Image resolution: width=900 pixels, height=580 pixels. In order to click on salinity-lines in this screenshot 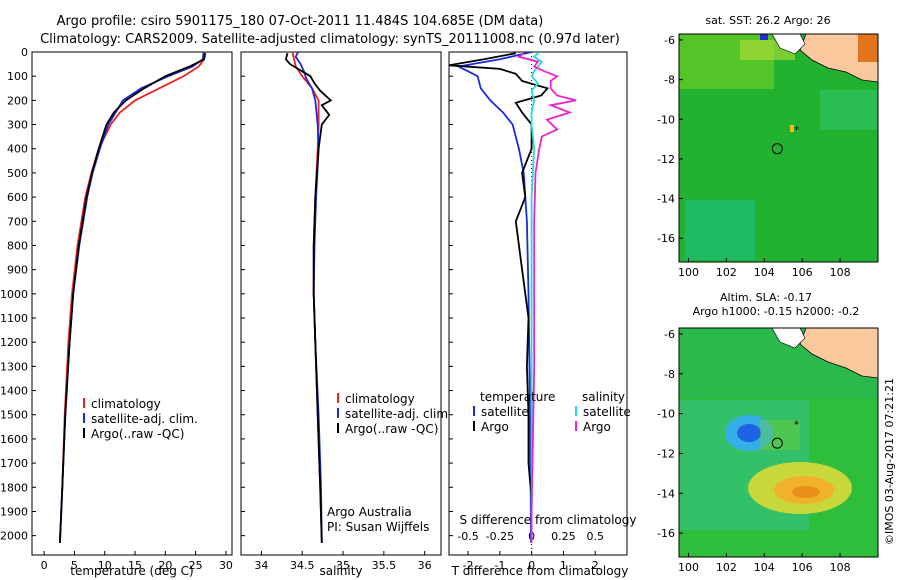, I will do `click(308, 297)`.